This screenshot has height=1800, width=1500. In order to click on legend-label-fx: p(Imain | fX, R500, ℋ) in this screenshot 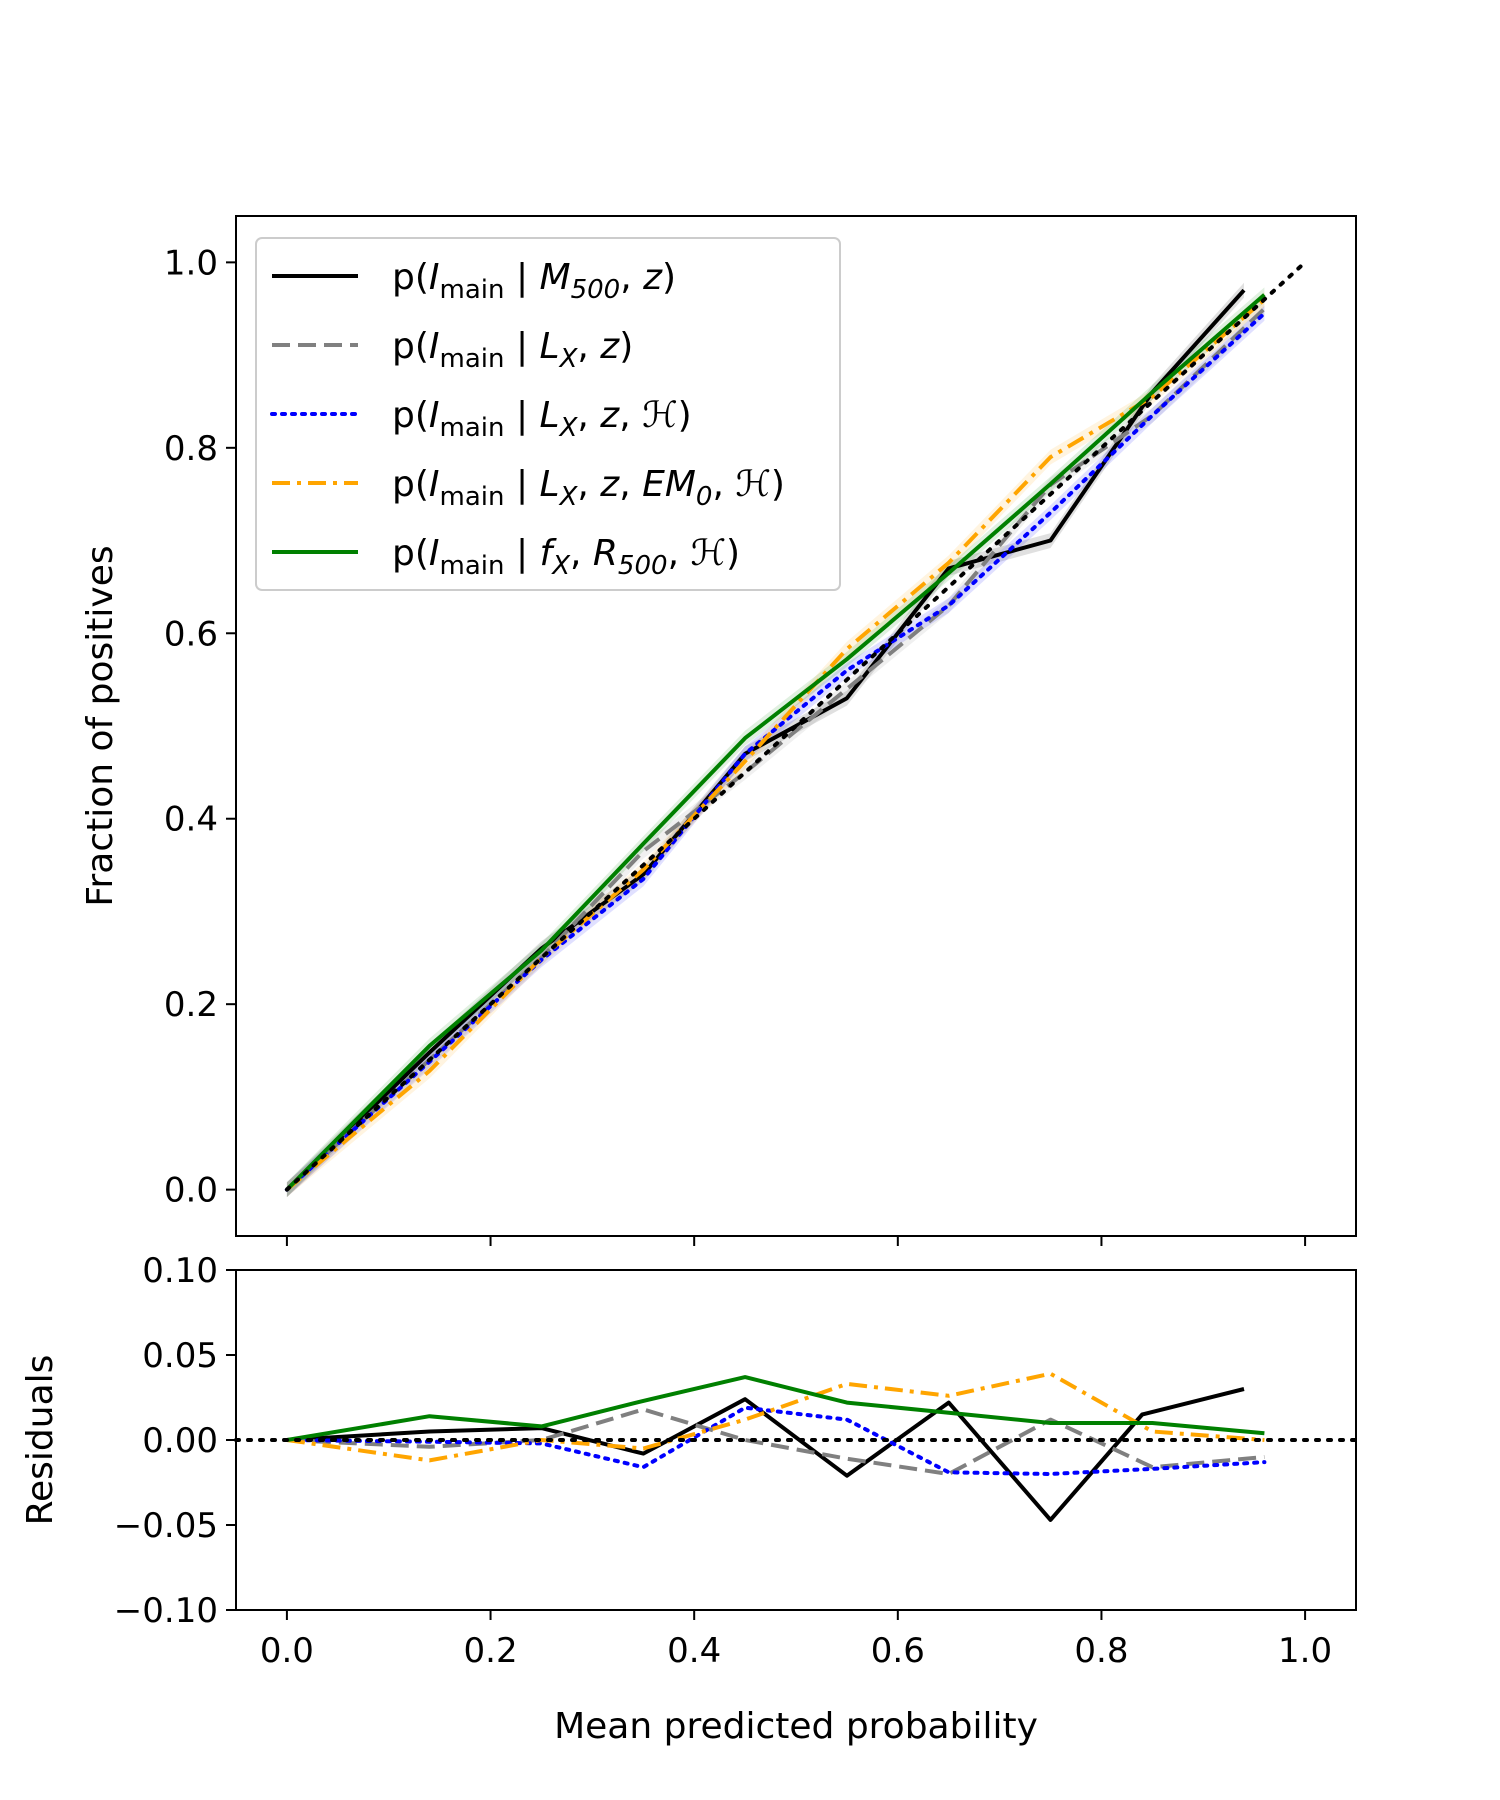, I will do `click(566, 557)`.